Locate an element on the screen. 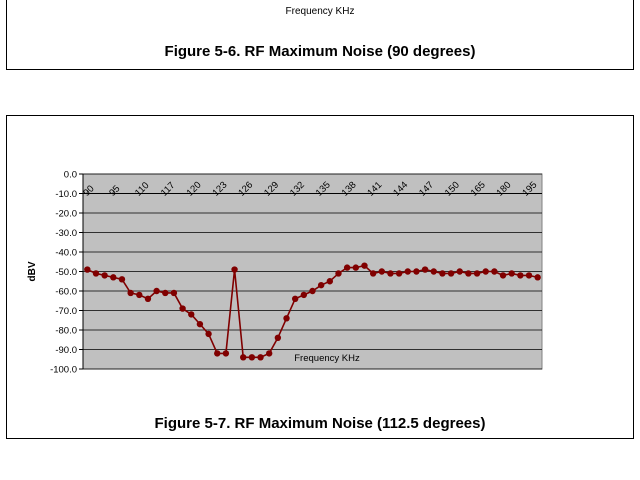 The image size is (640, 480). y-tick-label: -100.0 is located at coordinates (63, 370).